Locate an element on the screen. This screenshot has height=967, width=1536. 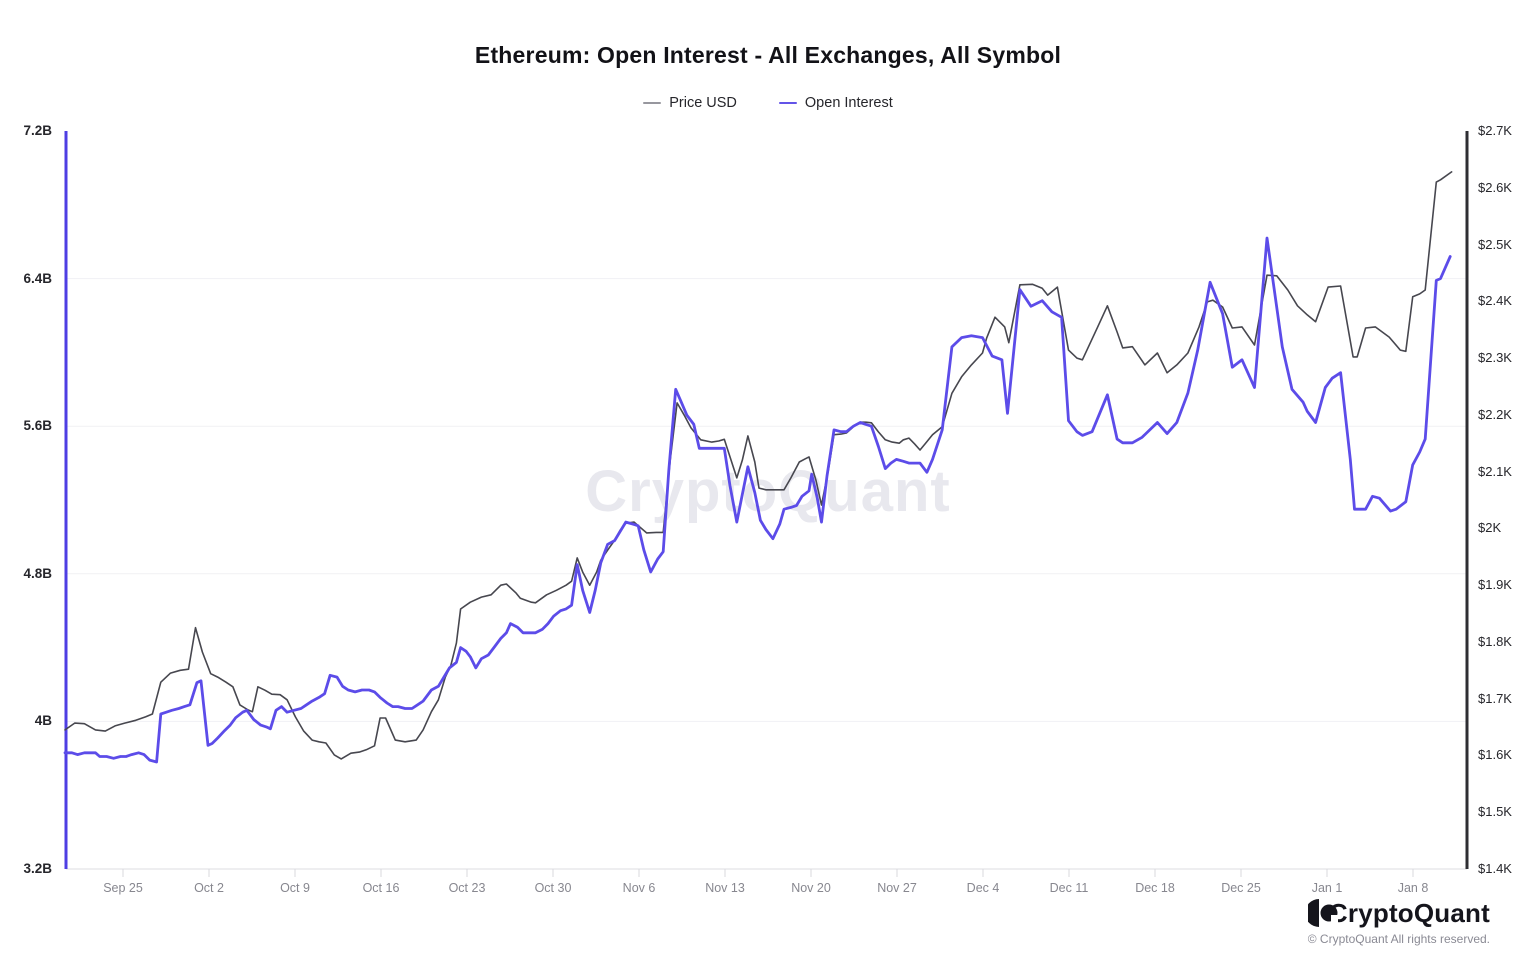
x-axis-tick-label: Dec 18 is located at coordinates (1155, 888).